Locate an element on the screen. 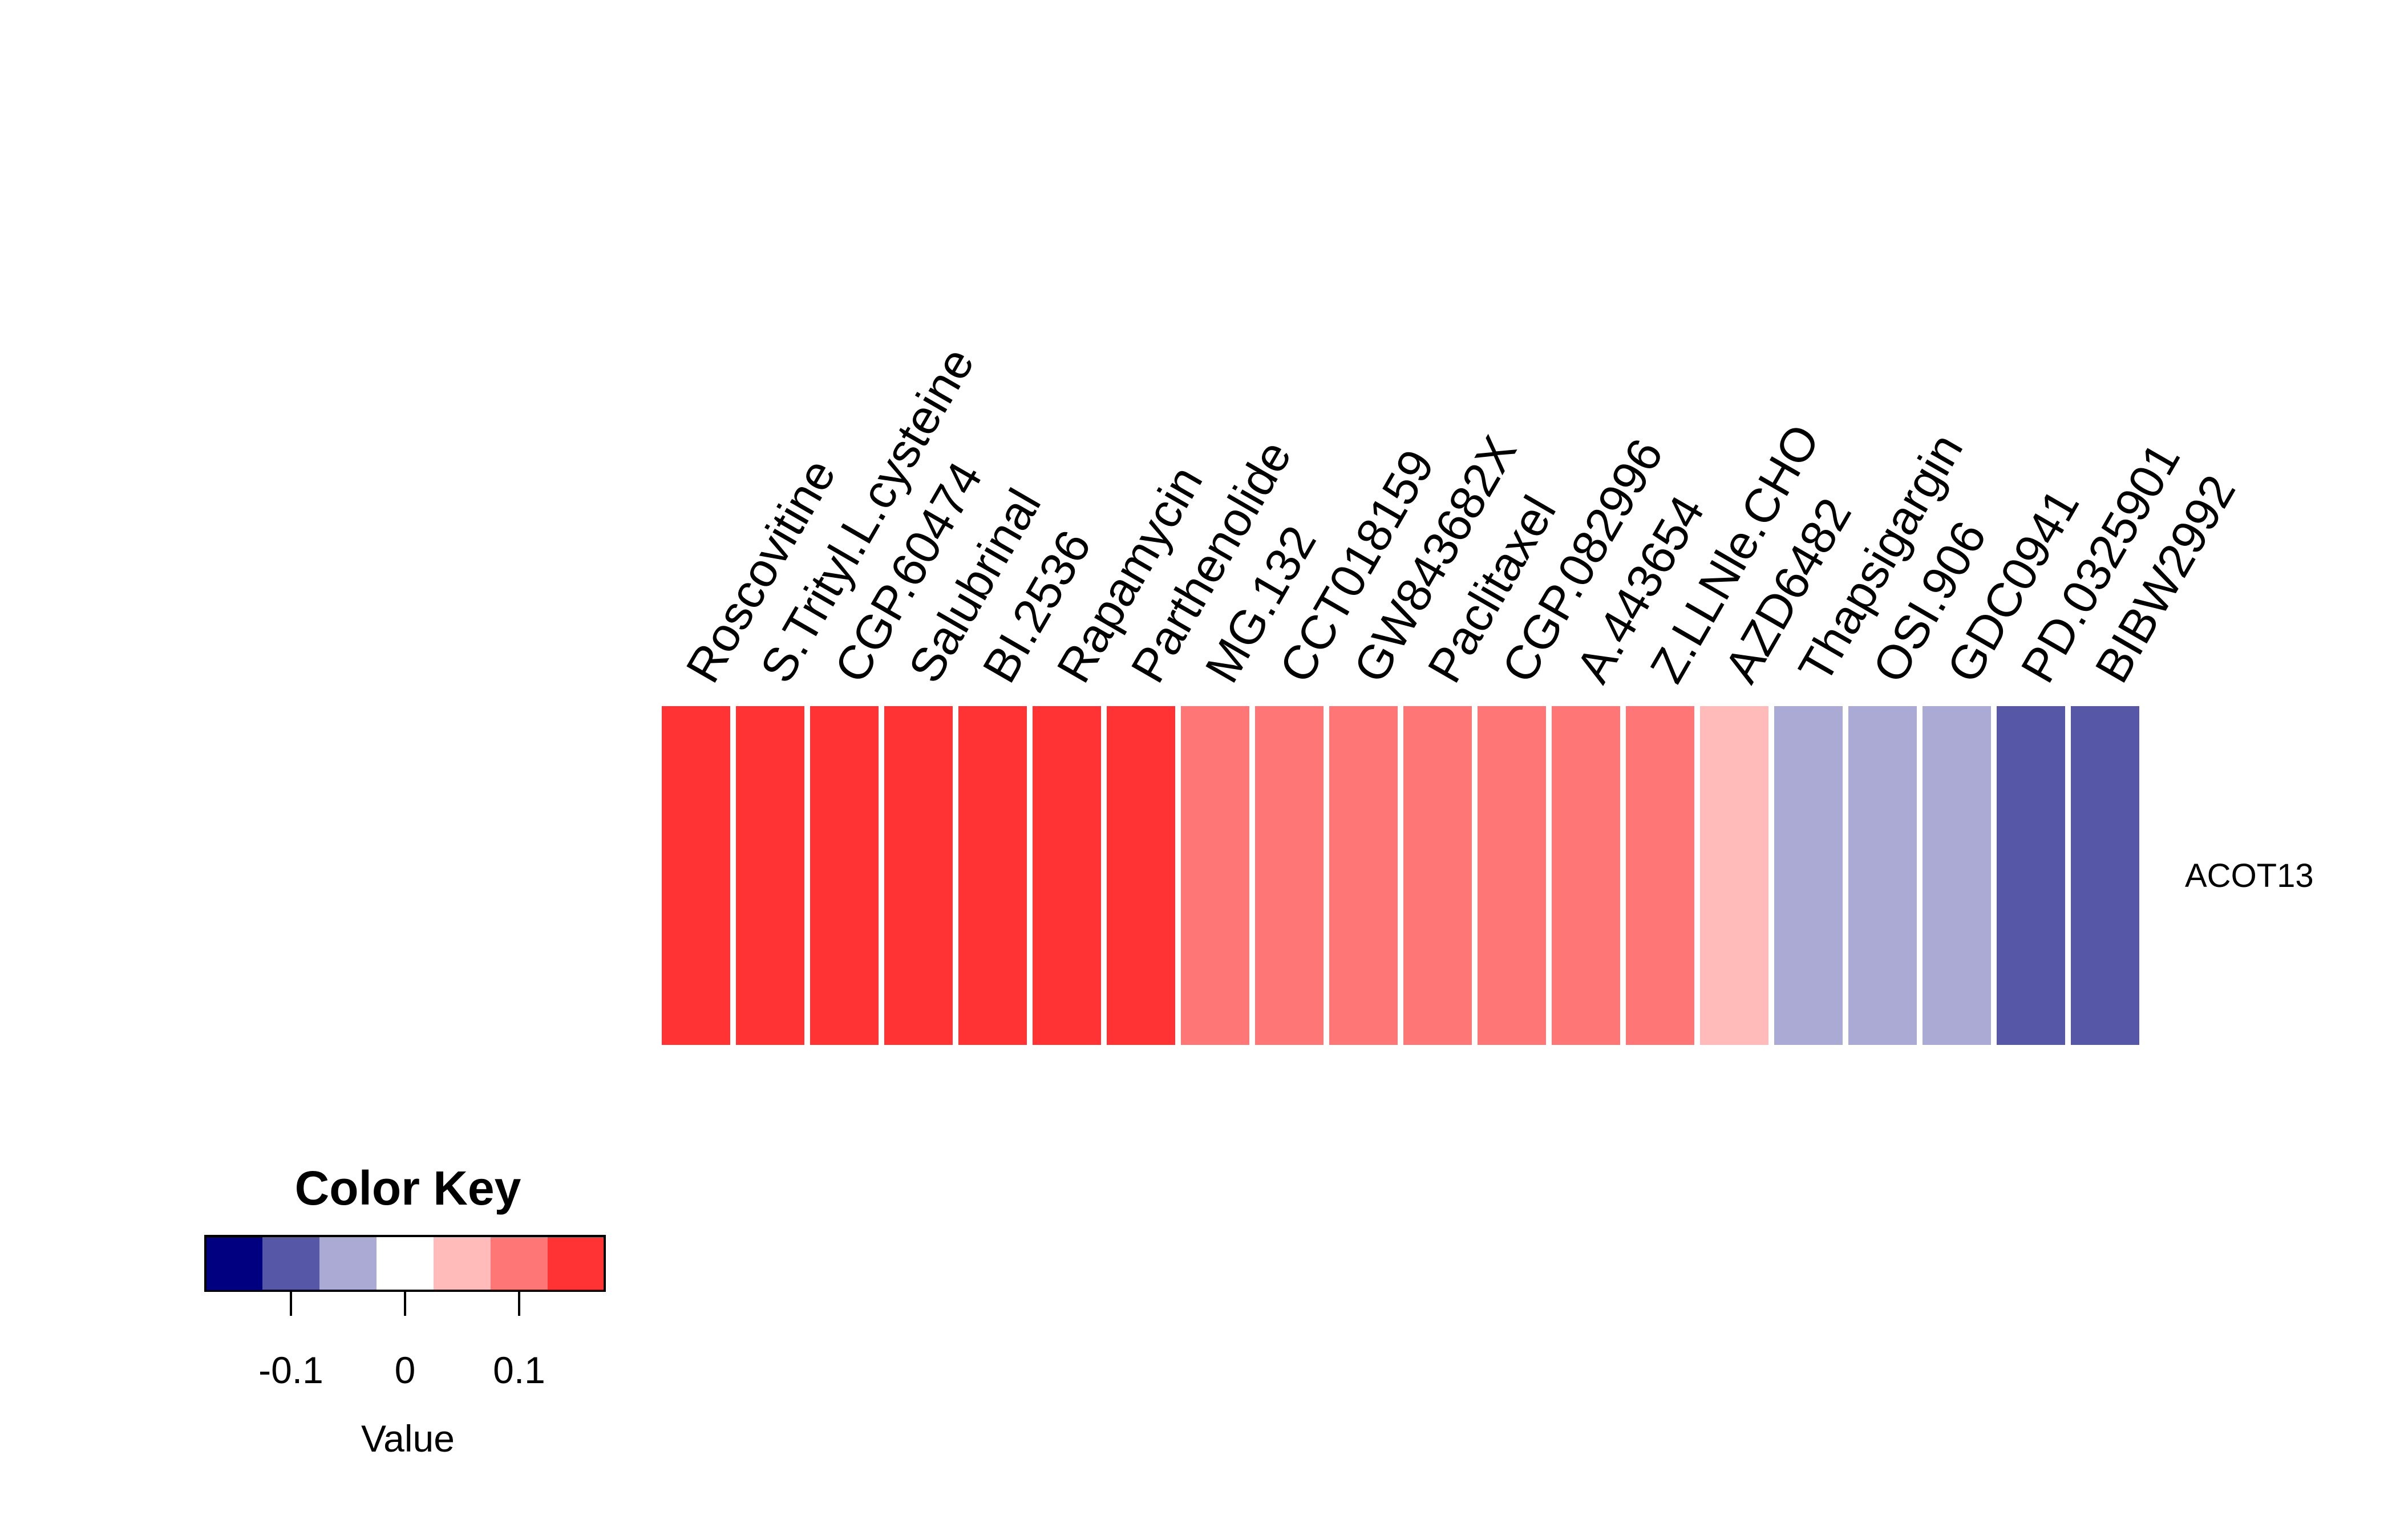 The height and width of the screenshot is (1540, 2396). heatmap-cell-s-trityl-l-cysteine is located at coordinates (770, 876).